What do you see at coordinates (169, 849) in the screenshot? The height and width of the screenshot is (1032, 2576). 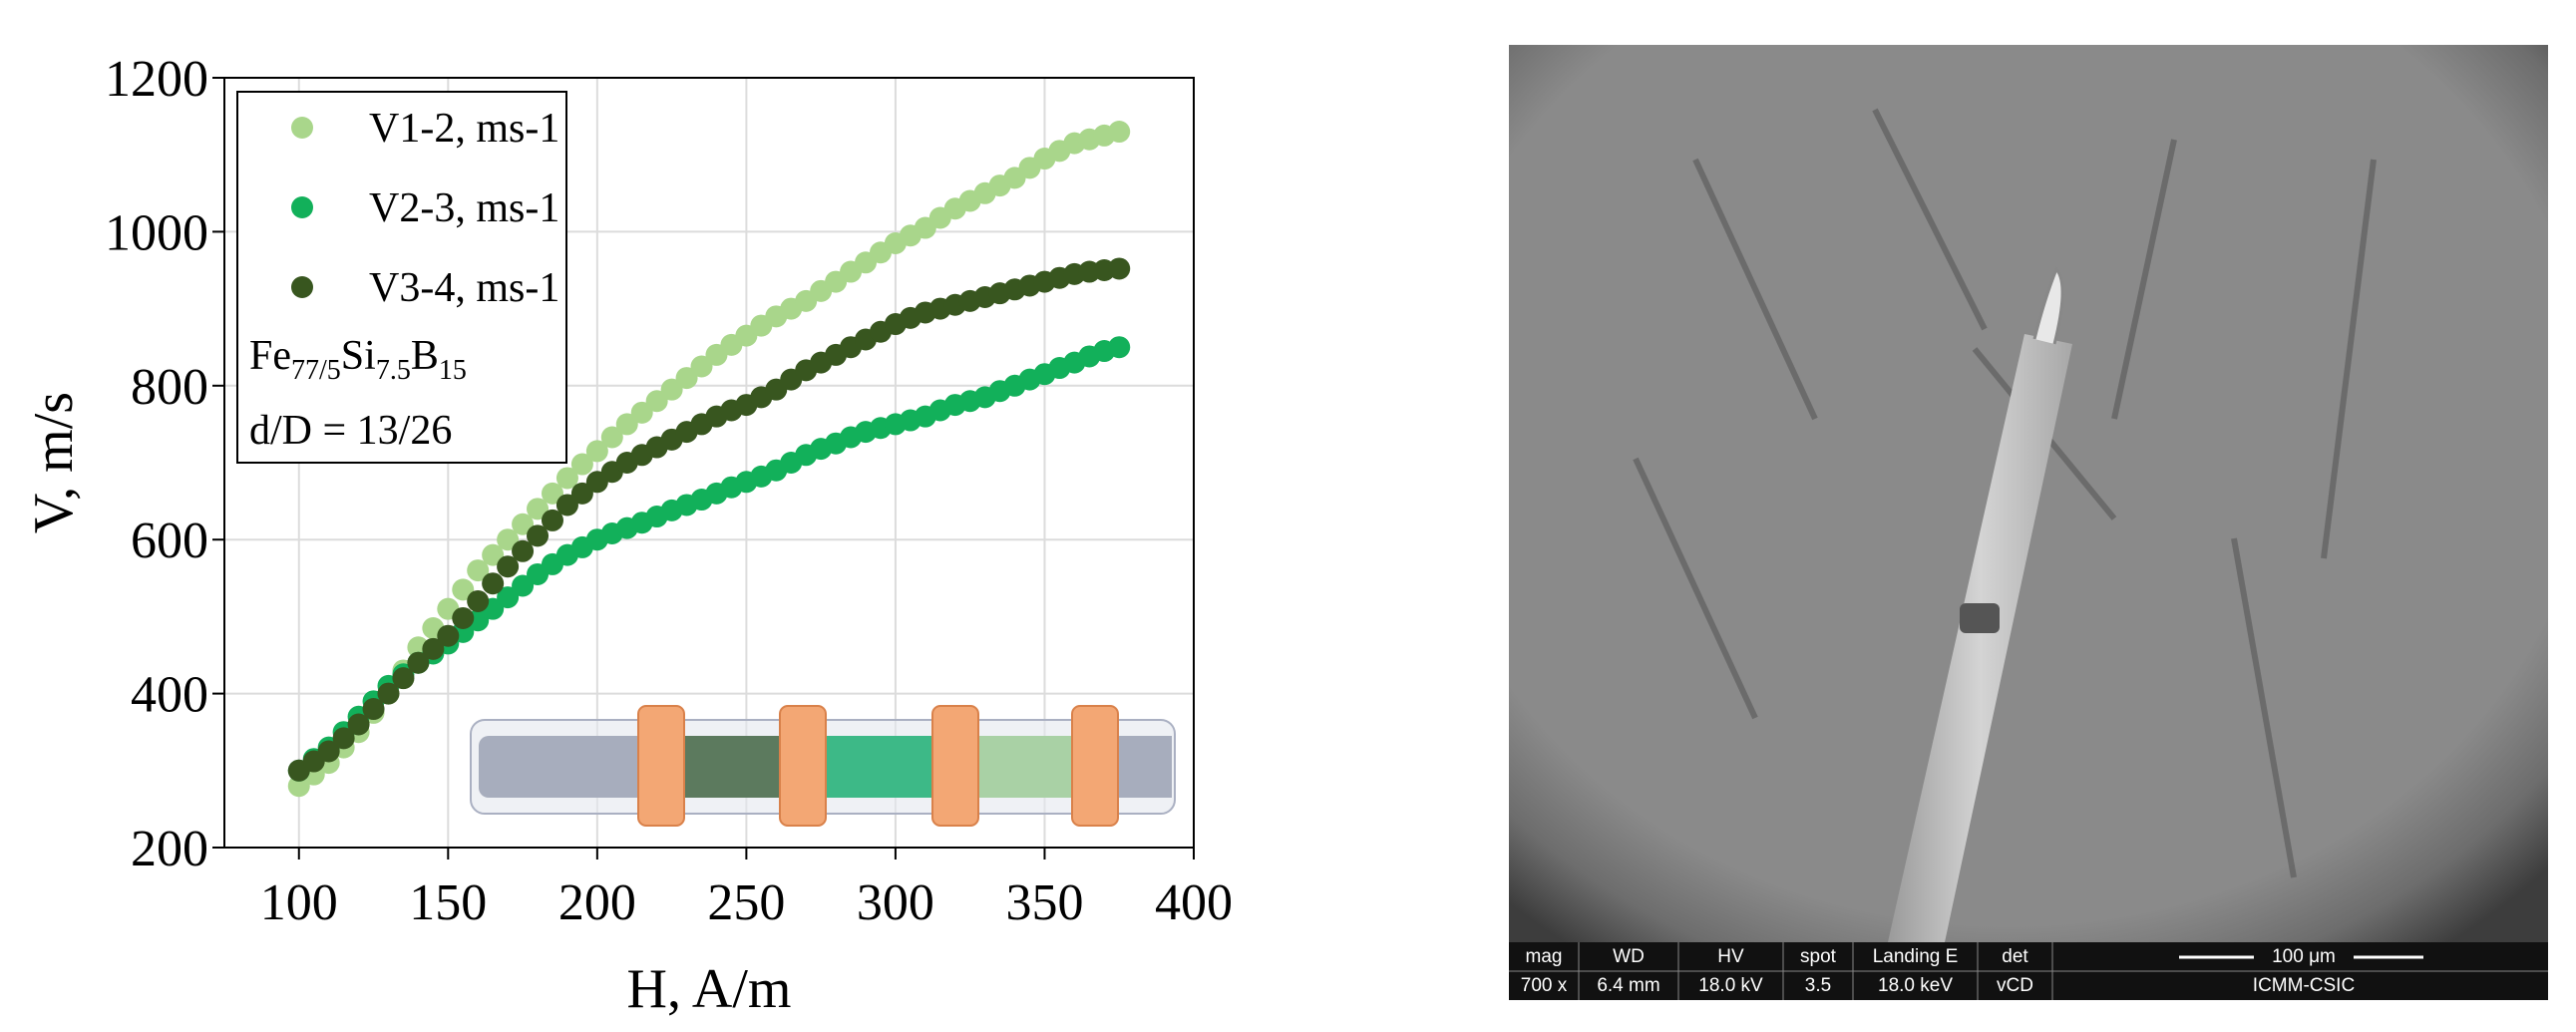 I see `y-tick-label: 200` at bounding box center [169, 849].